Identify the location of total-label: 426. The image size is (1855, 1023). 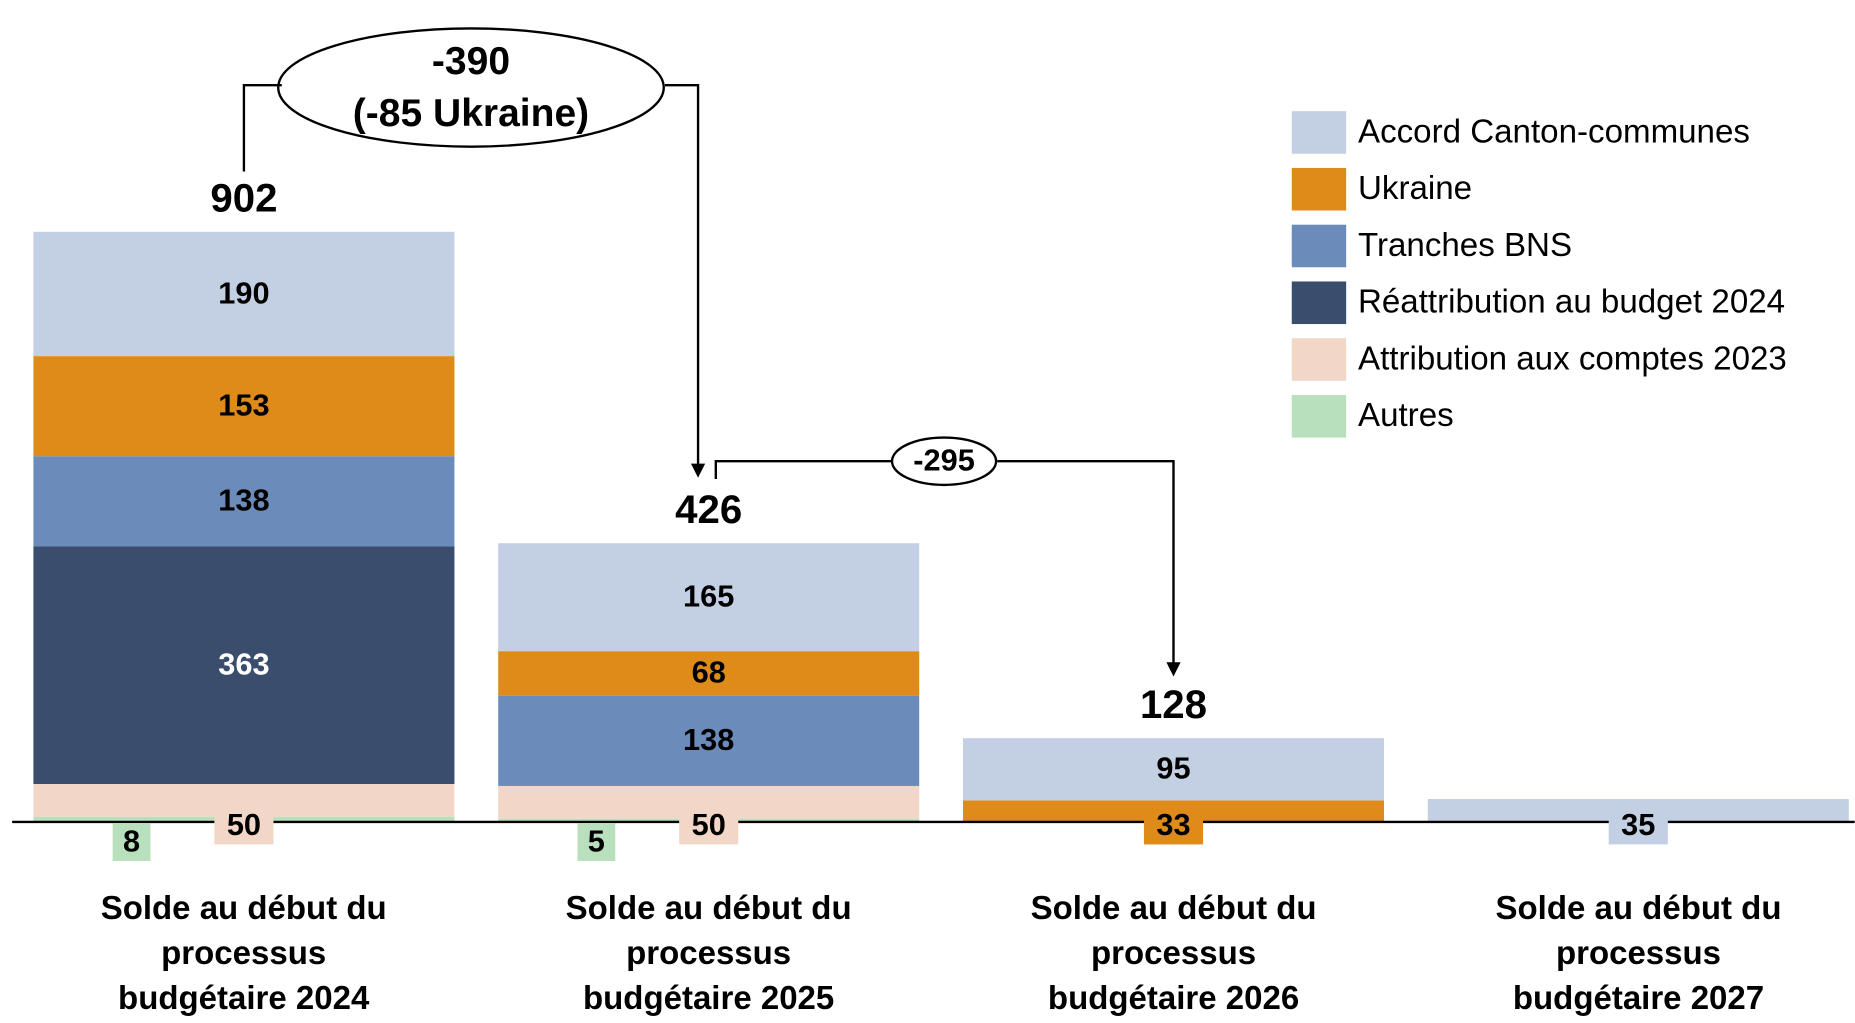
(708, 509).